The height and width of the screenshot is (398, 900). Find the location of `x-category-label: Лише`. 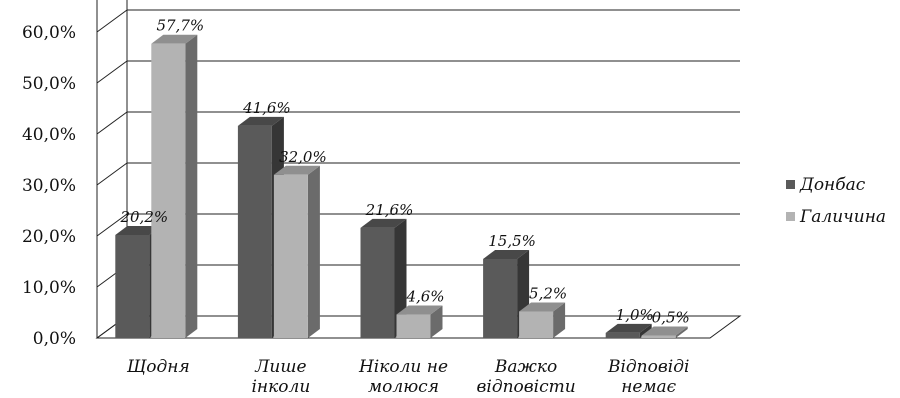

x-category-label: Лише is located at coordinates (280, 367).